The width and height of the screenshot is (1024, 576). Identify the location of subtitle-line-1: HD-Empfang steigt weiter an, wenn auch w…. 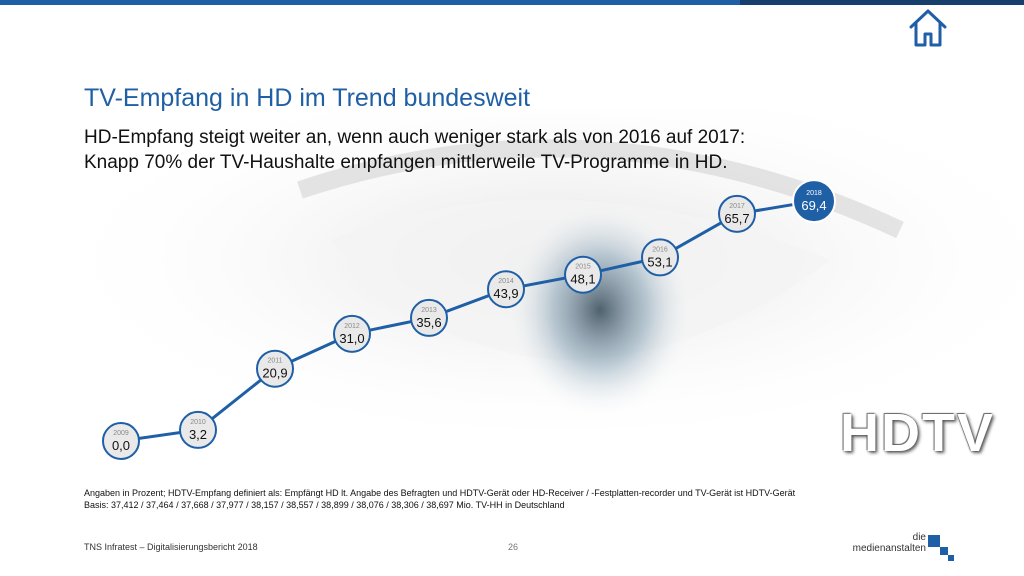
(415, 137).